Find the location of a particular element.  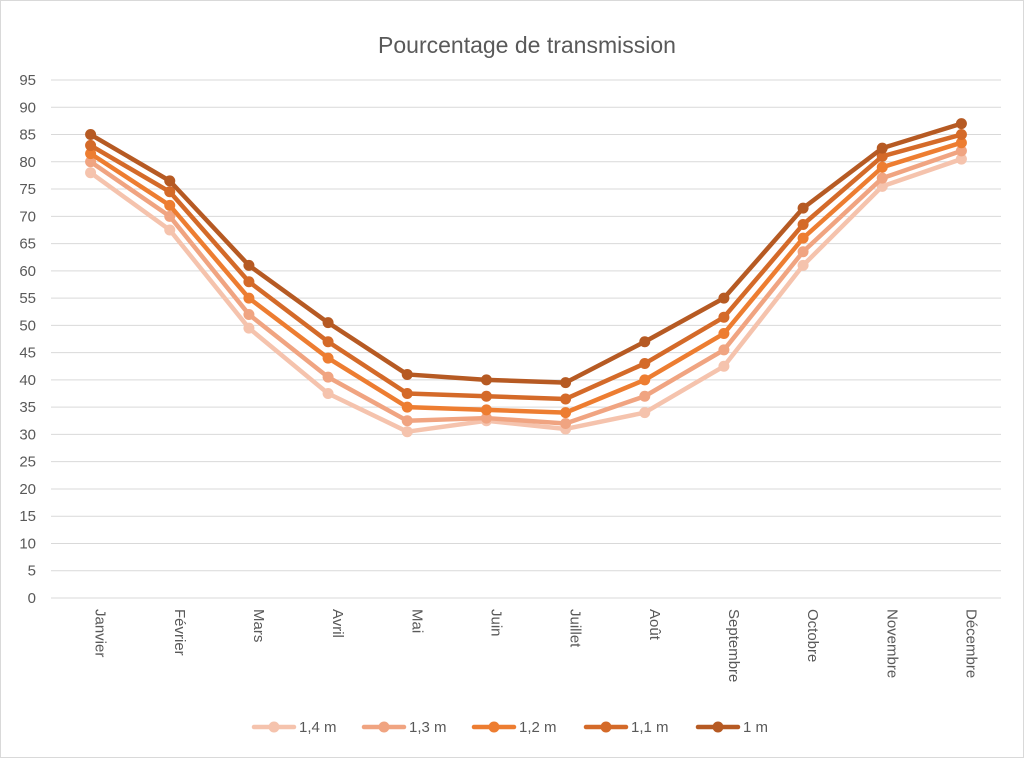

x-tick-label: Juin is located at coordinates (495, 623).